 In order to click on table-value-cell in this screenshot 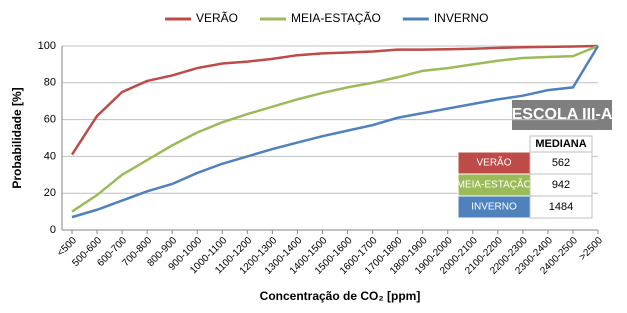, I will do `click(561, 207)`.